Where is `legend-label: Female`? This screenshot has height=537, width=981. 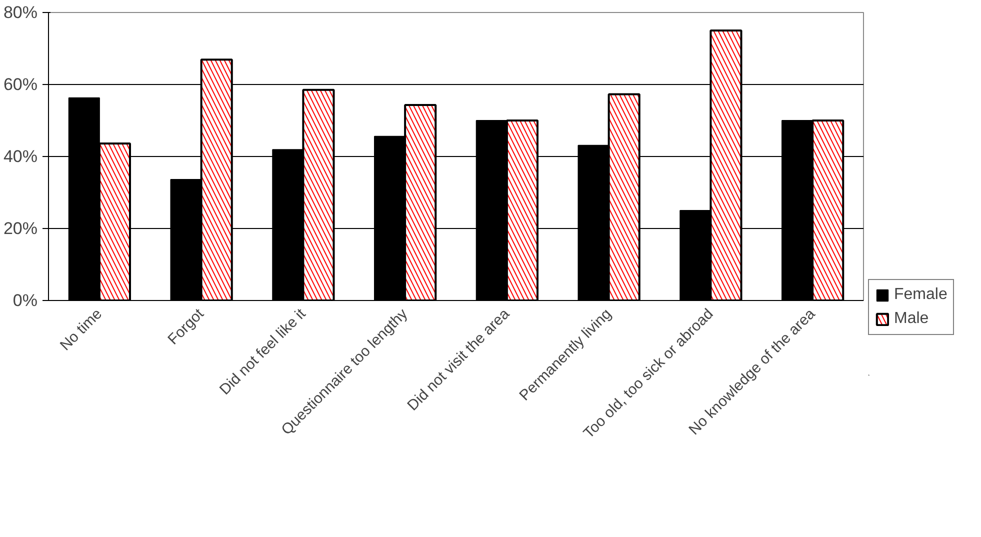 legend-label: Female is located at coordinates (921, 295).